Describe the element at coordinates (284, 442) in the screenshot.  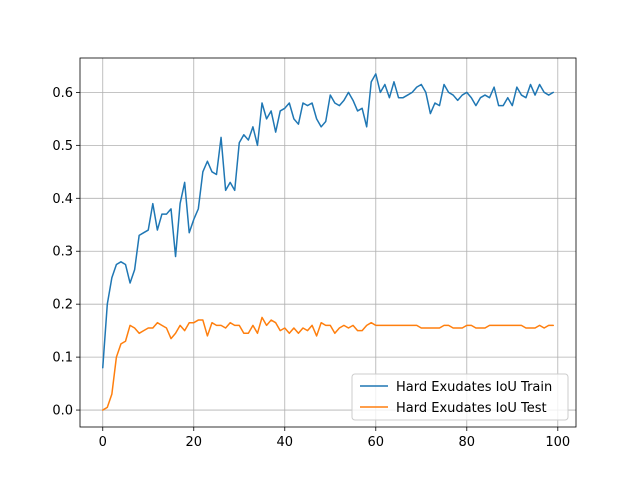
I see `x-tick-label: 40` at that location.